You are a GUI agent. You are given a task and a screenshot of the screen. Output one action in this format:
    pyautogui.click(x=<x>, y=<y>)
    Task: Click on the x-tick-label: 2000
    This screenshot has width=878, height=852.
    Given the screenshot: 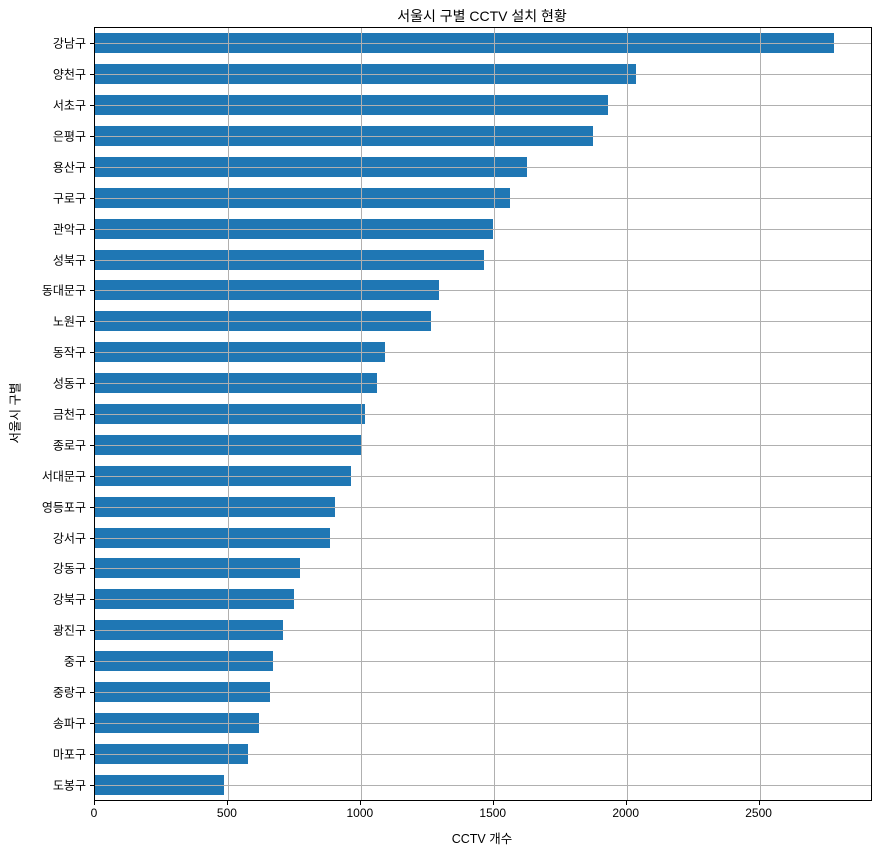 What is the action you would take?
    pyautogui.click(x=626, y=813)
    